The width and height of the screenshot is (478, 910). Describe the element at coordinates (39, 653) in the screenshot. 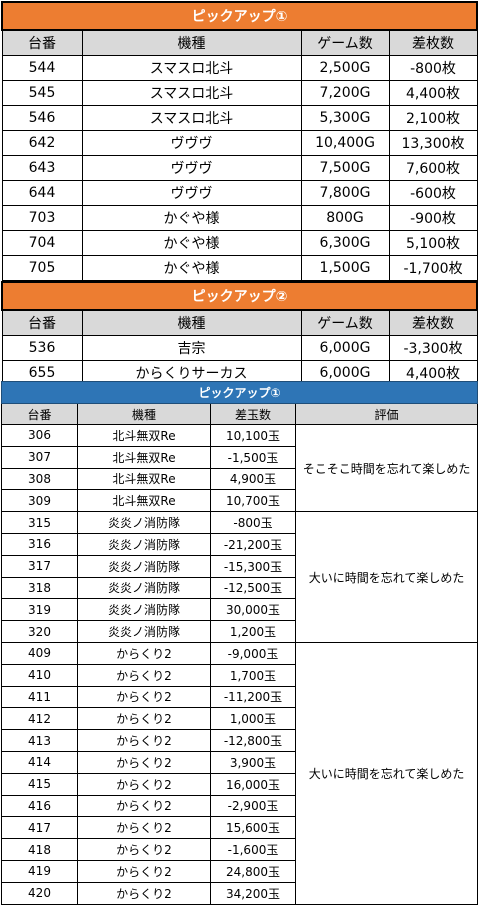

I see `machine-number-cell: 409` at that location.